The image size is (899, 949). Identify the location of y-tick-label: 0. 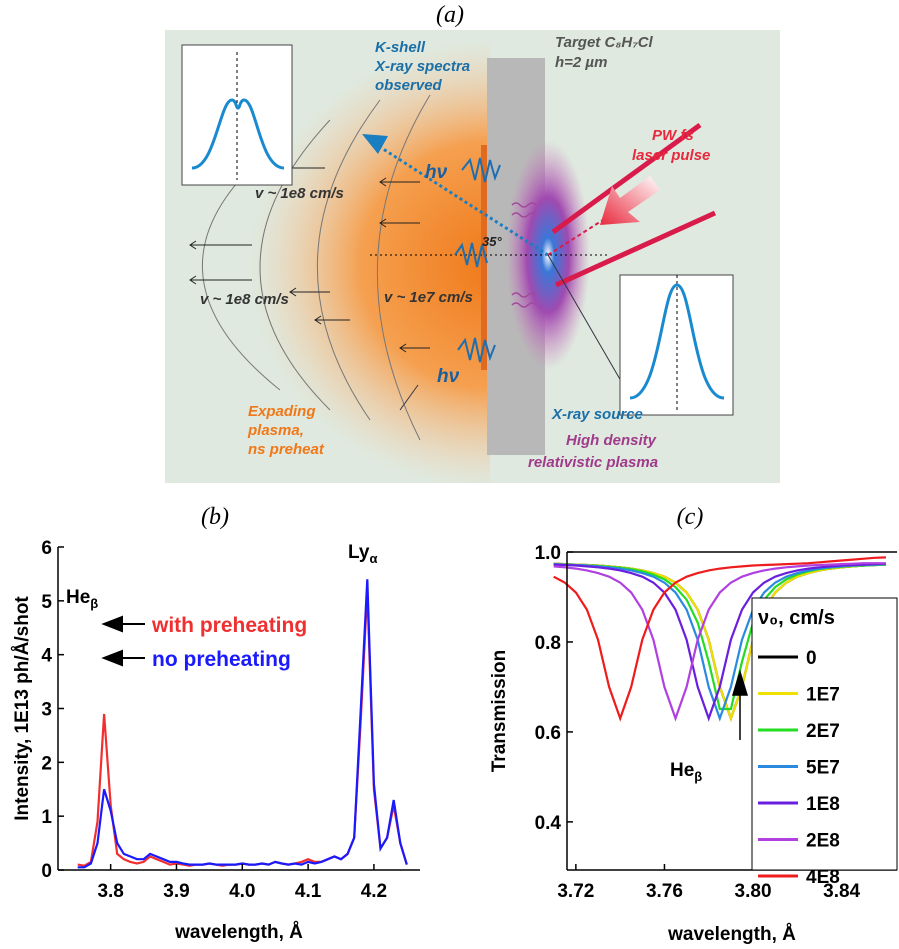
(46, 871).